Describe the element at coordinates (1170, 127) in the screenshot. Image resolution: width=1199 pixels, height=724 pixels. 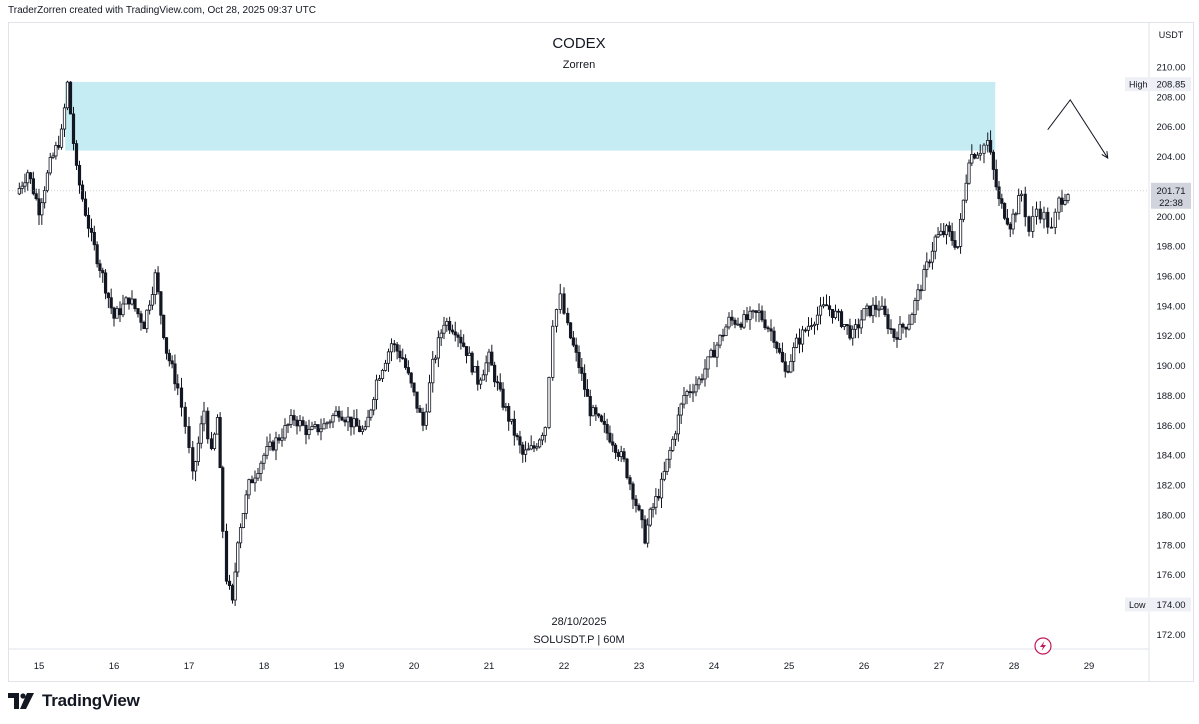
I see `y-tick-label: 206.00` at that location.